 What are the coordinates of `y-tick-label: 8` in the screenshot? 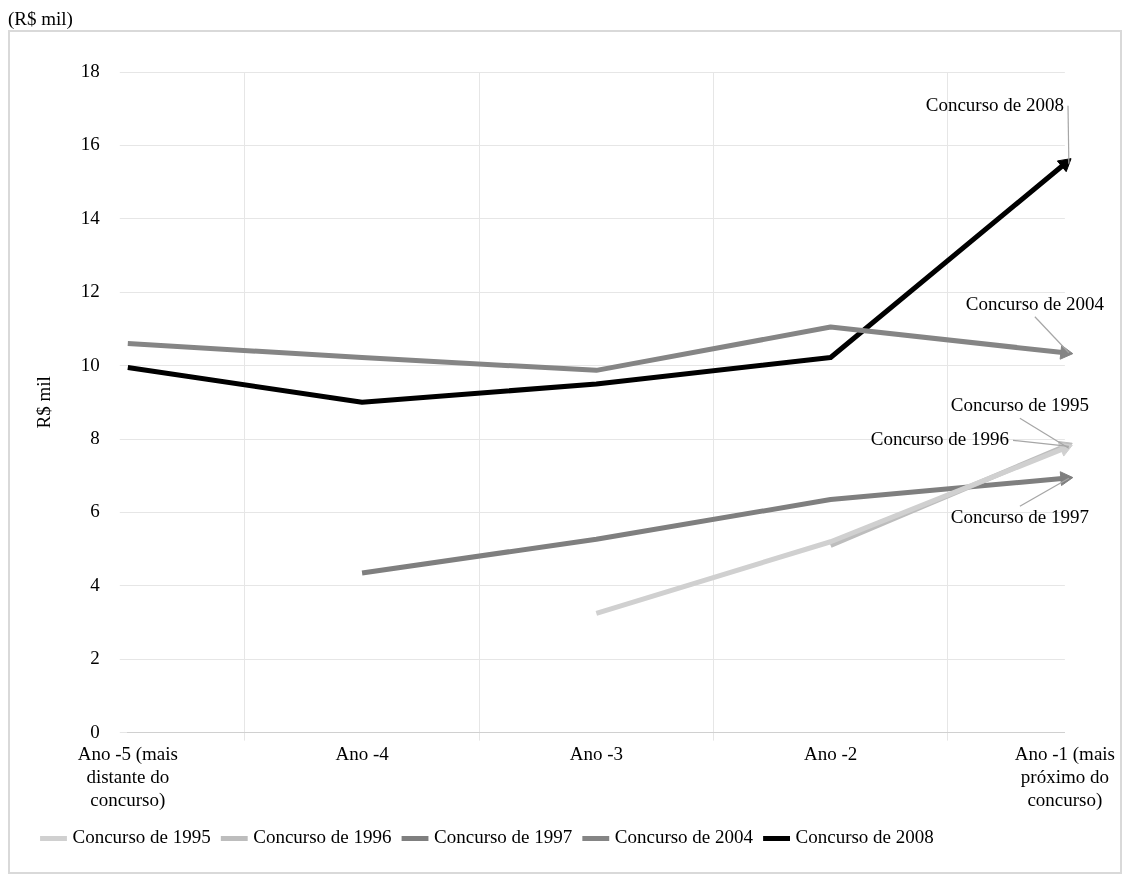 It's located at (95, 437).